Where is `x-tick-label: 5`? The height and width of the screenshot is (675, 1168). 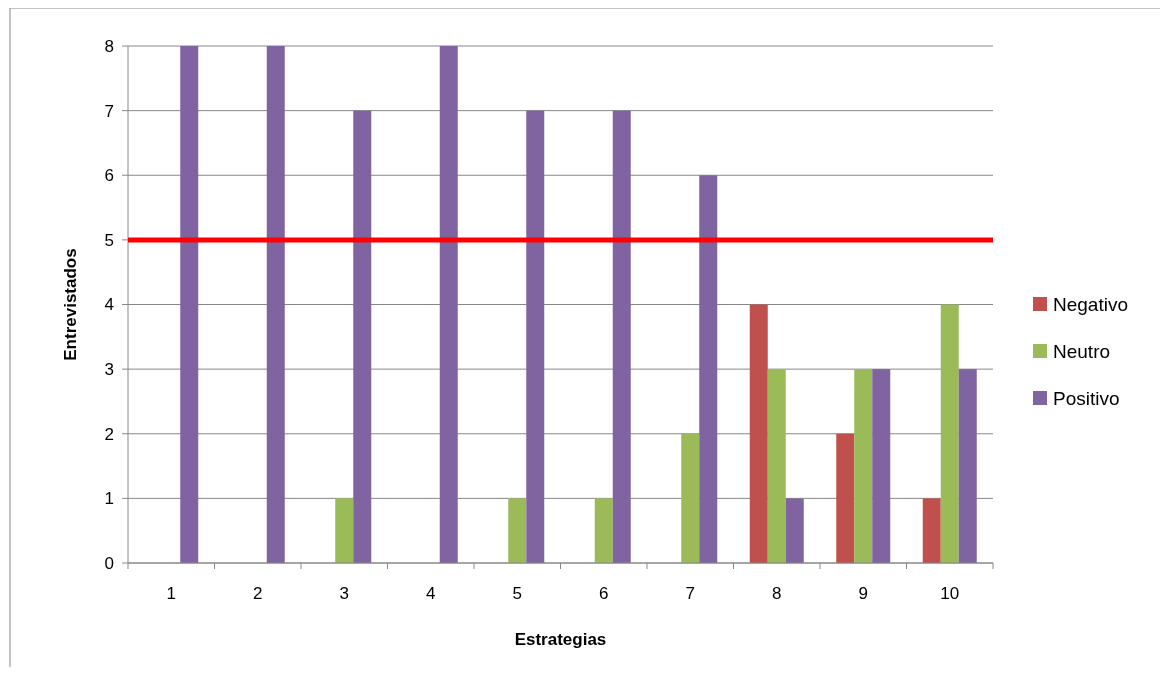
x-tick-label: 5 is located at coordinates (517, 593).